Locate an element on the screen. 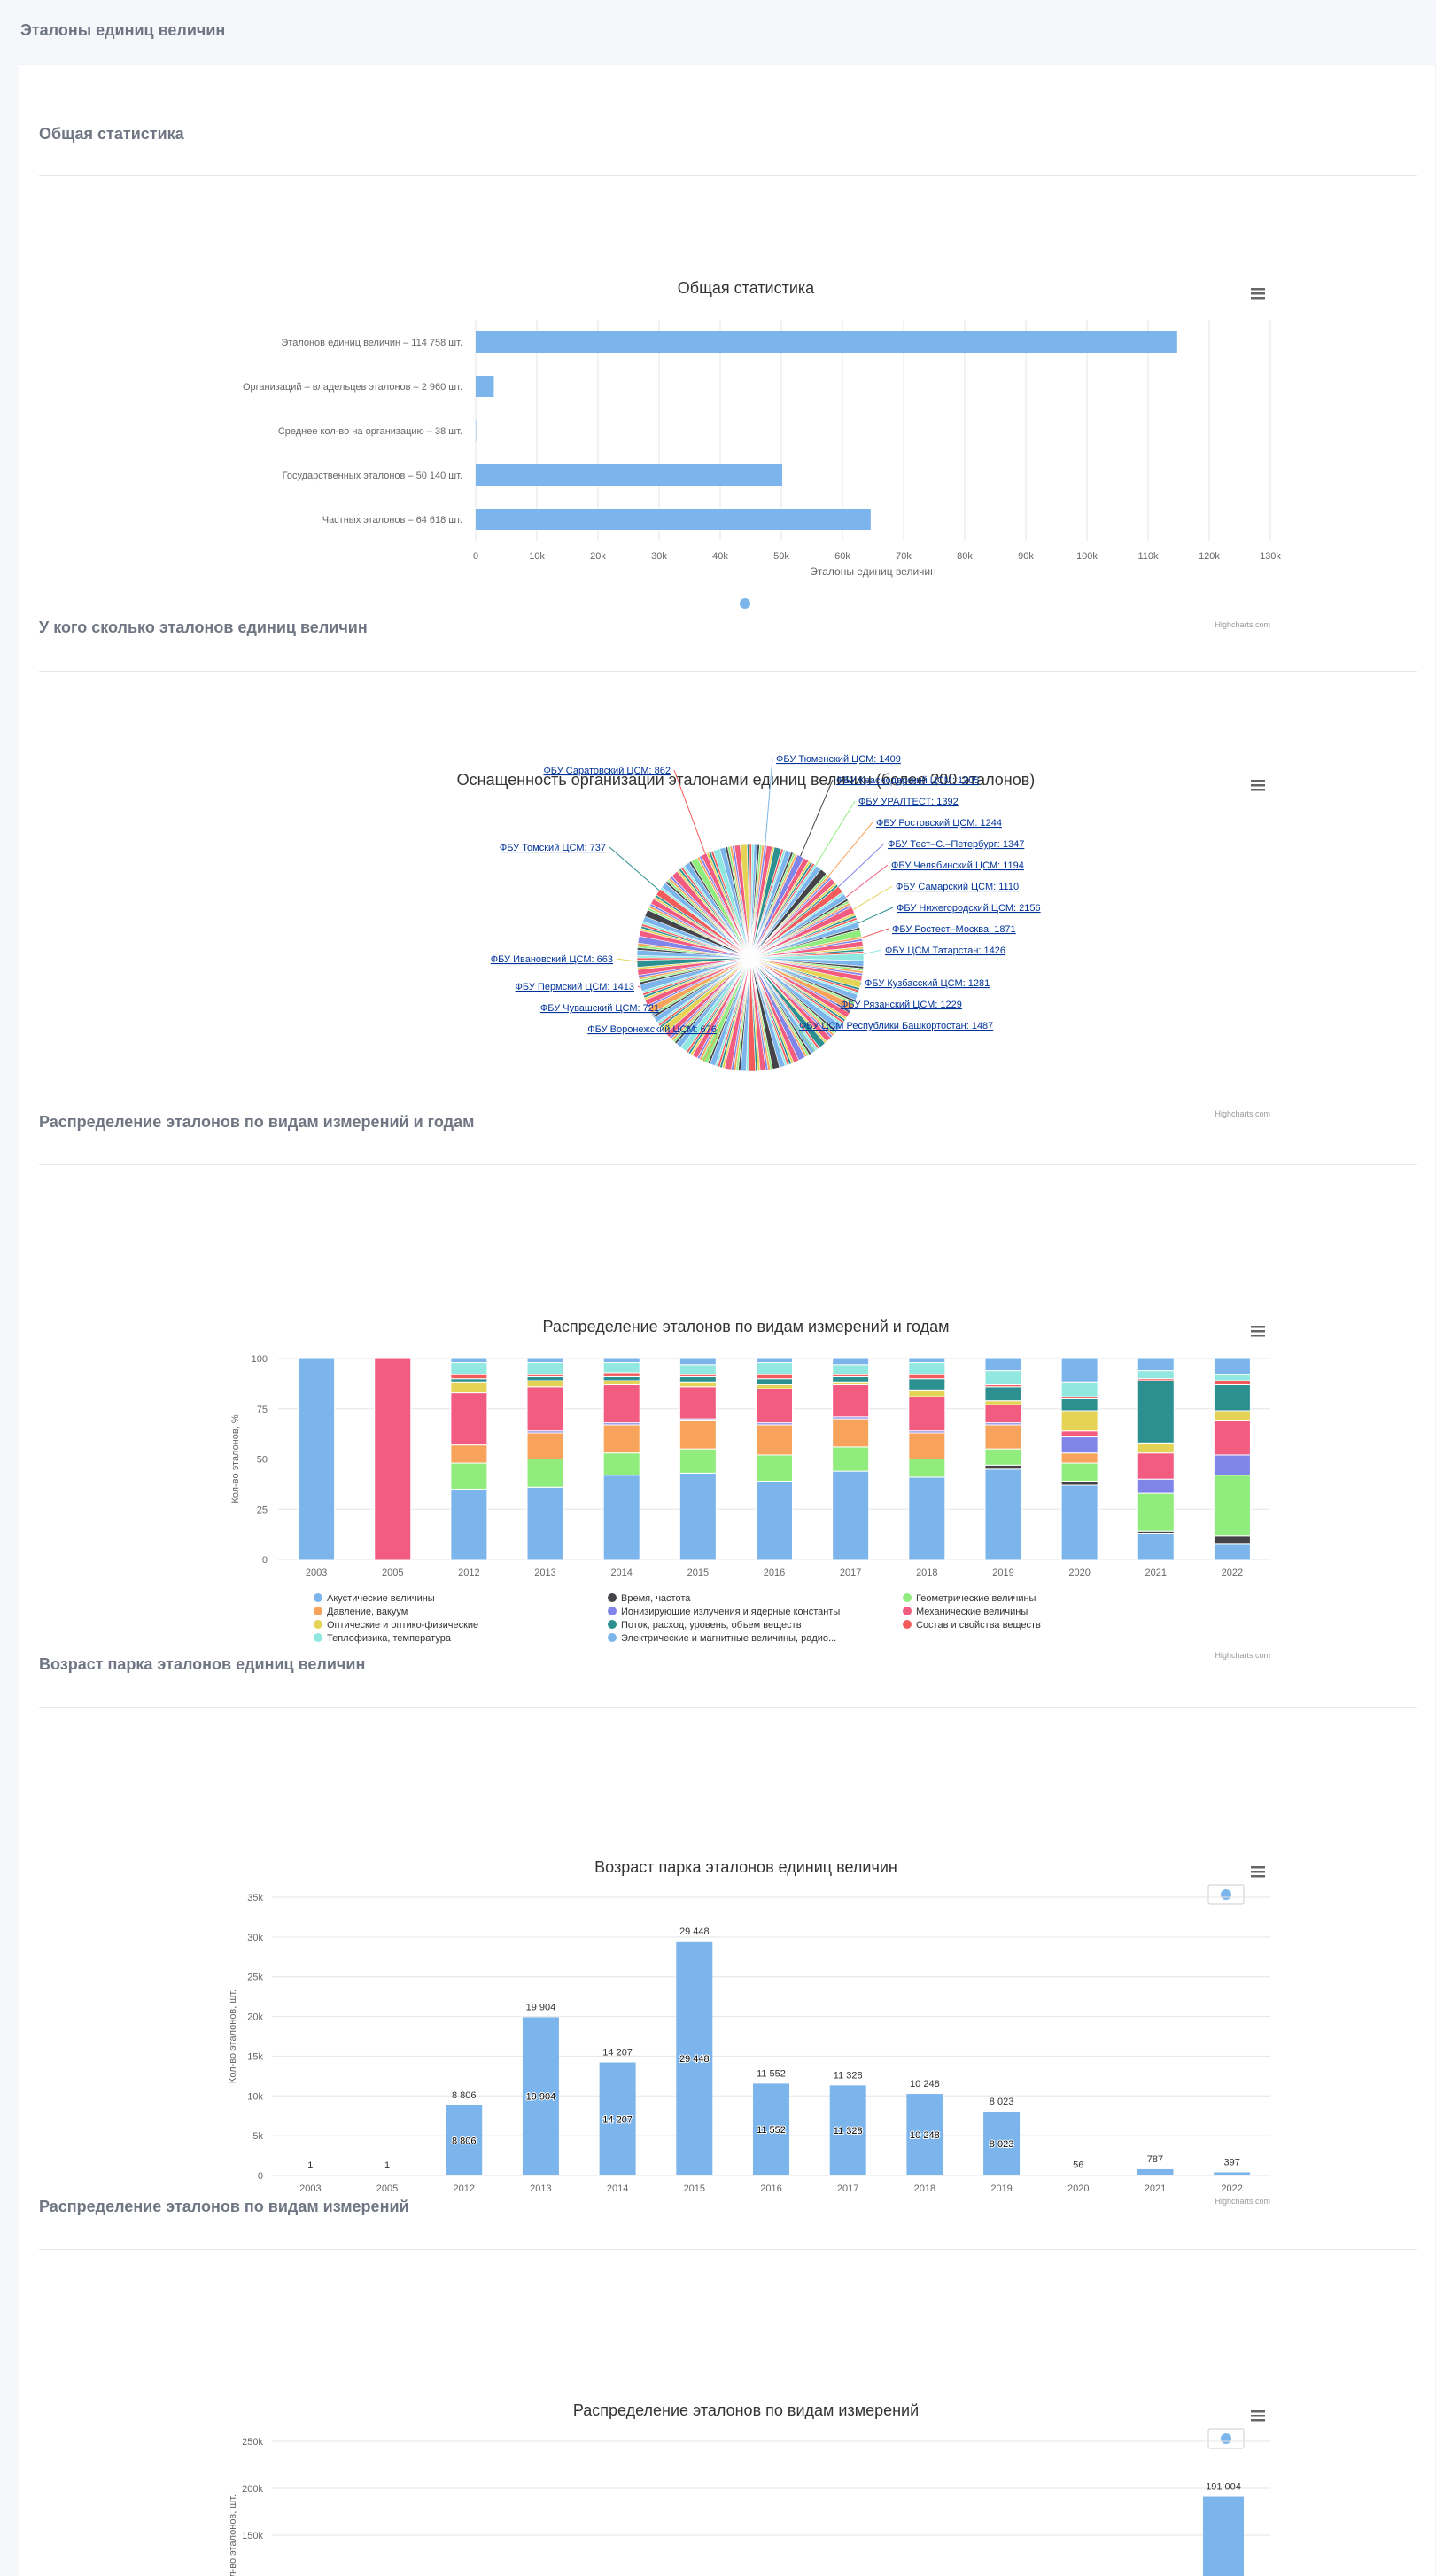 Image resolution: width=1436 pixels, height=2576 pixels. pie-label: ФБУ Саратовский ЦСМ: 862 is located at coordinates (607, 771).